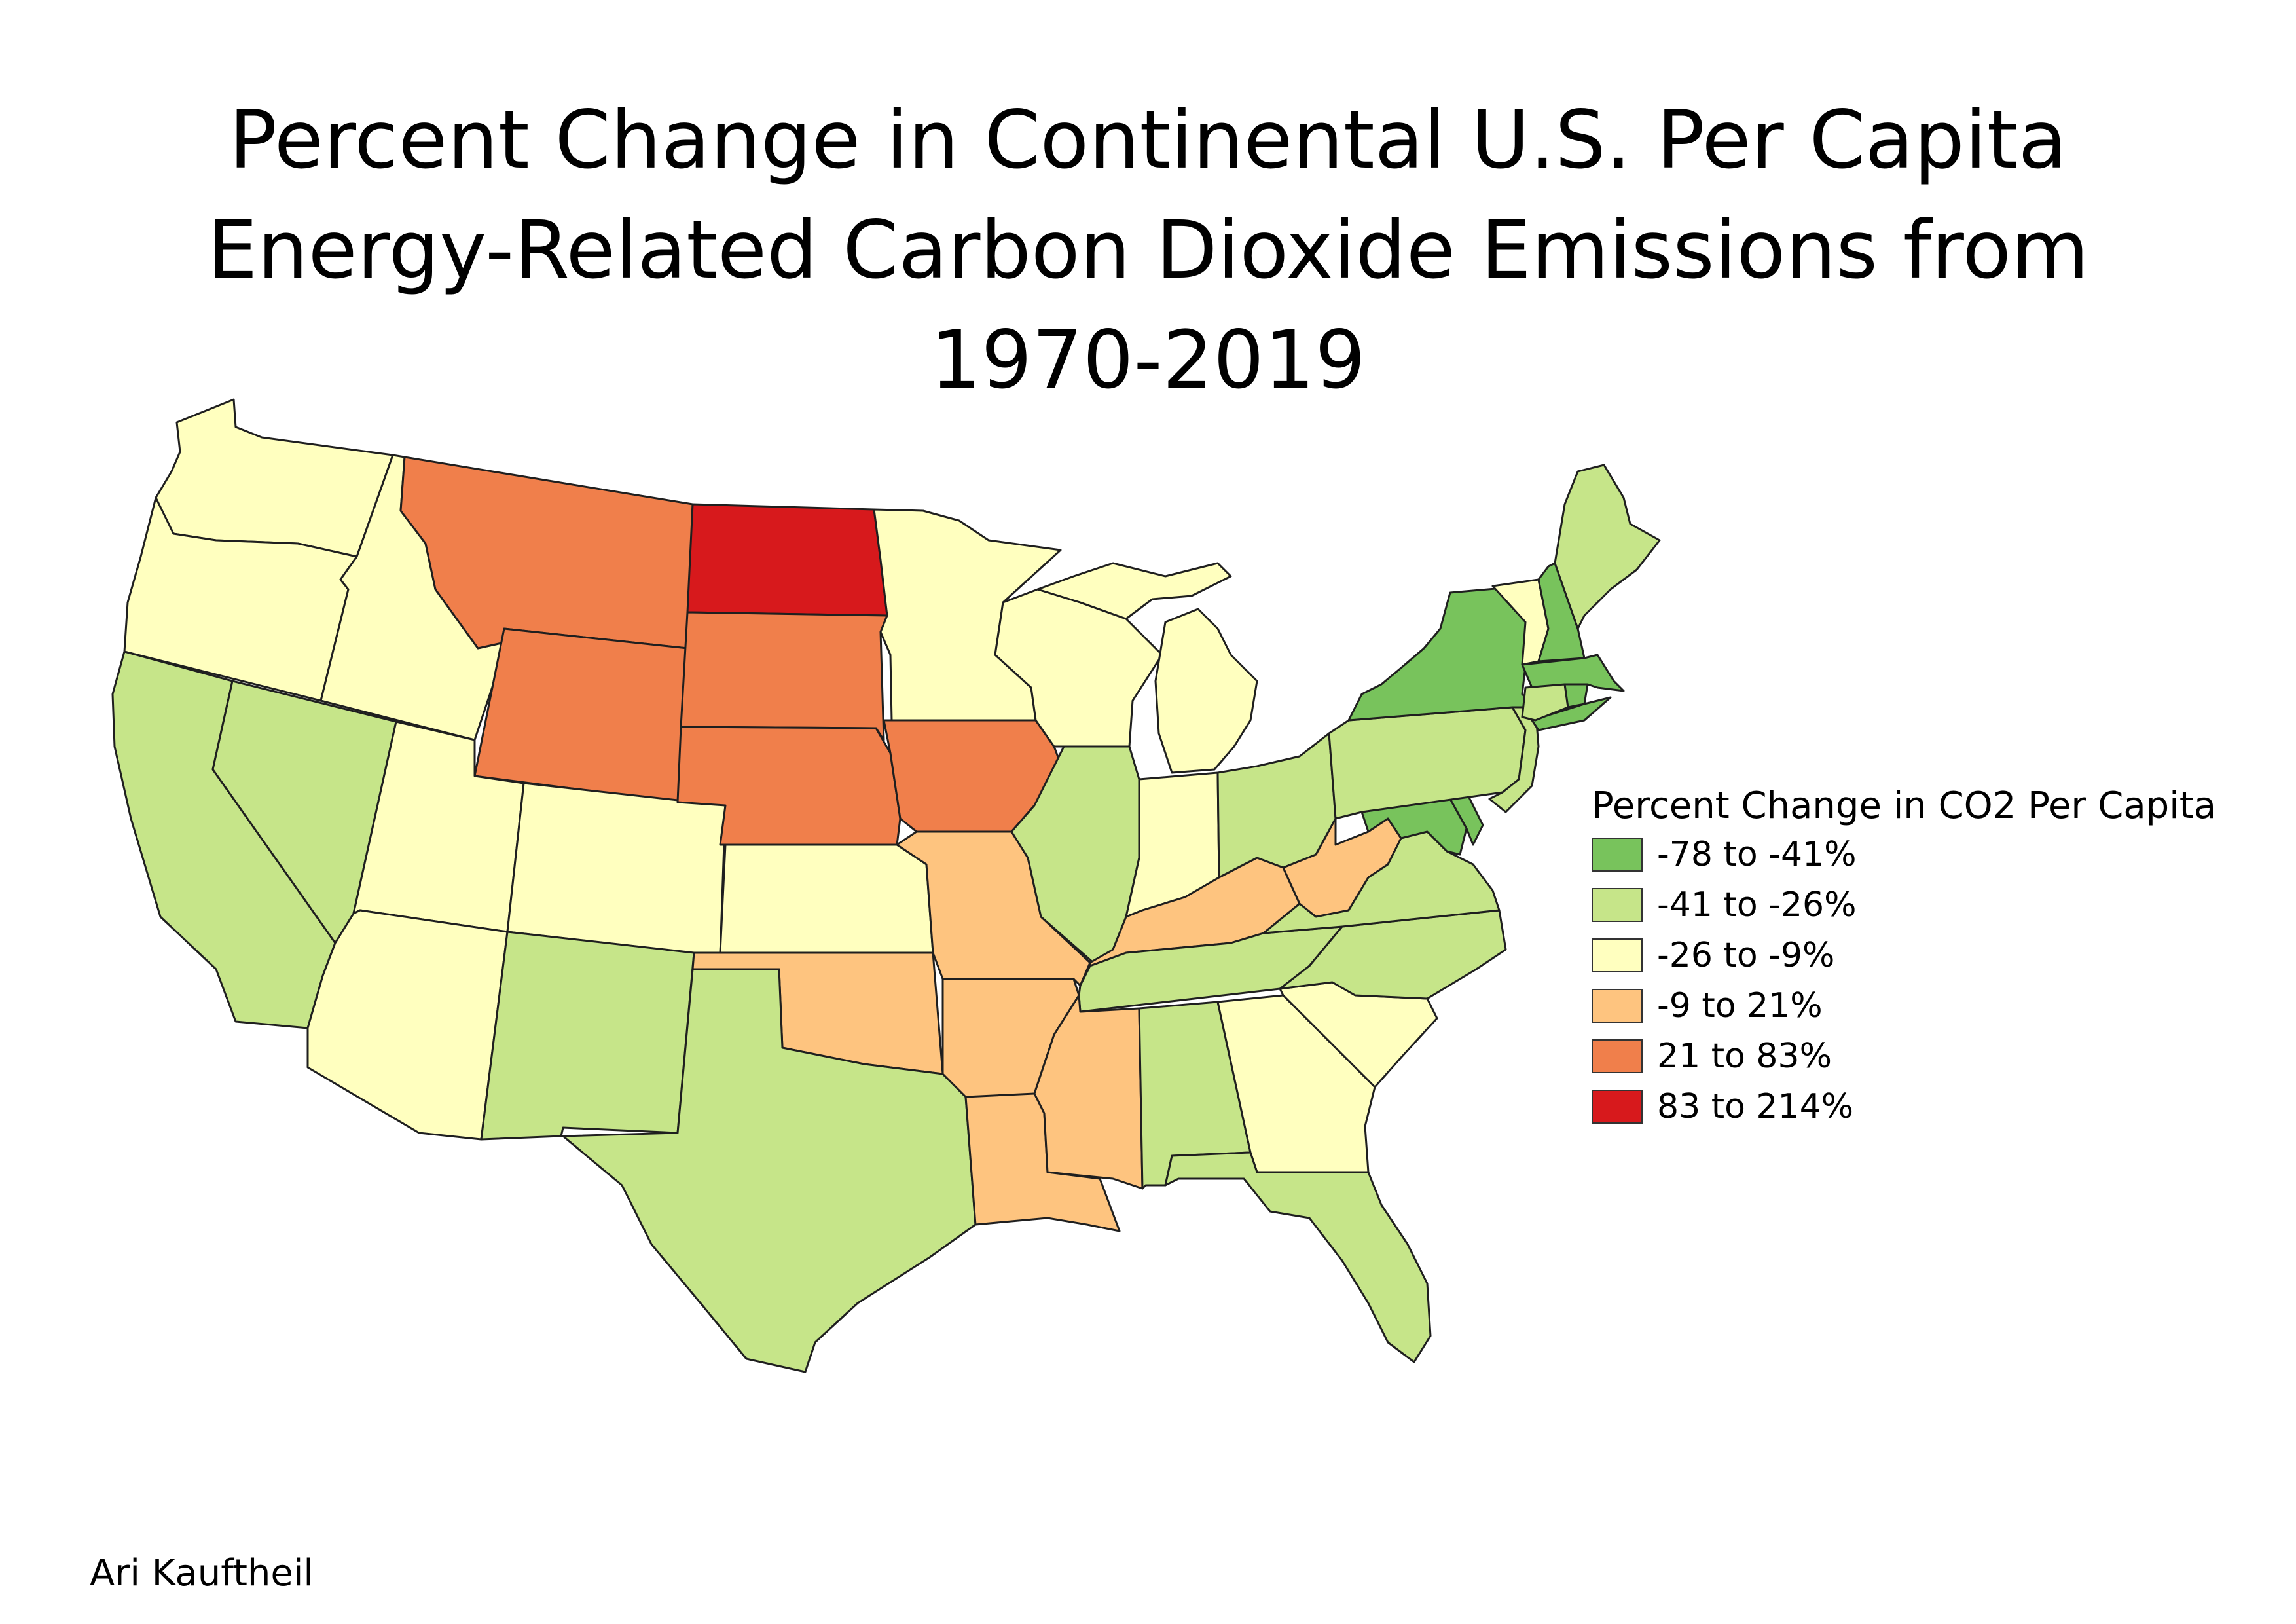 This screenshot has height=1624, width=2296. Describe the element at coordinates (1561, 612) in the screenshot. I see `state-new-hampshire` at that location.